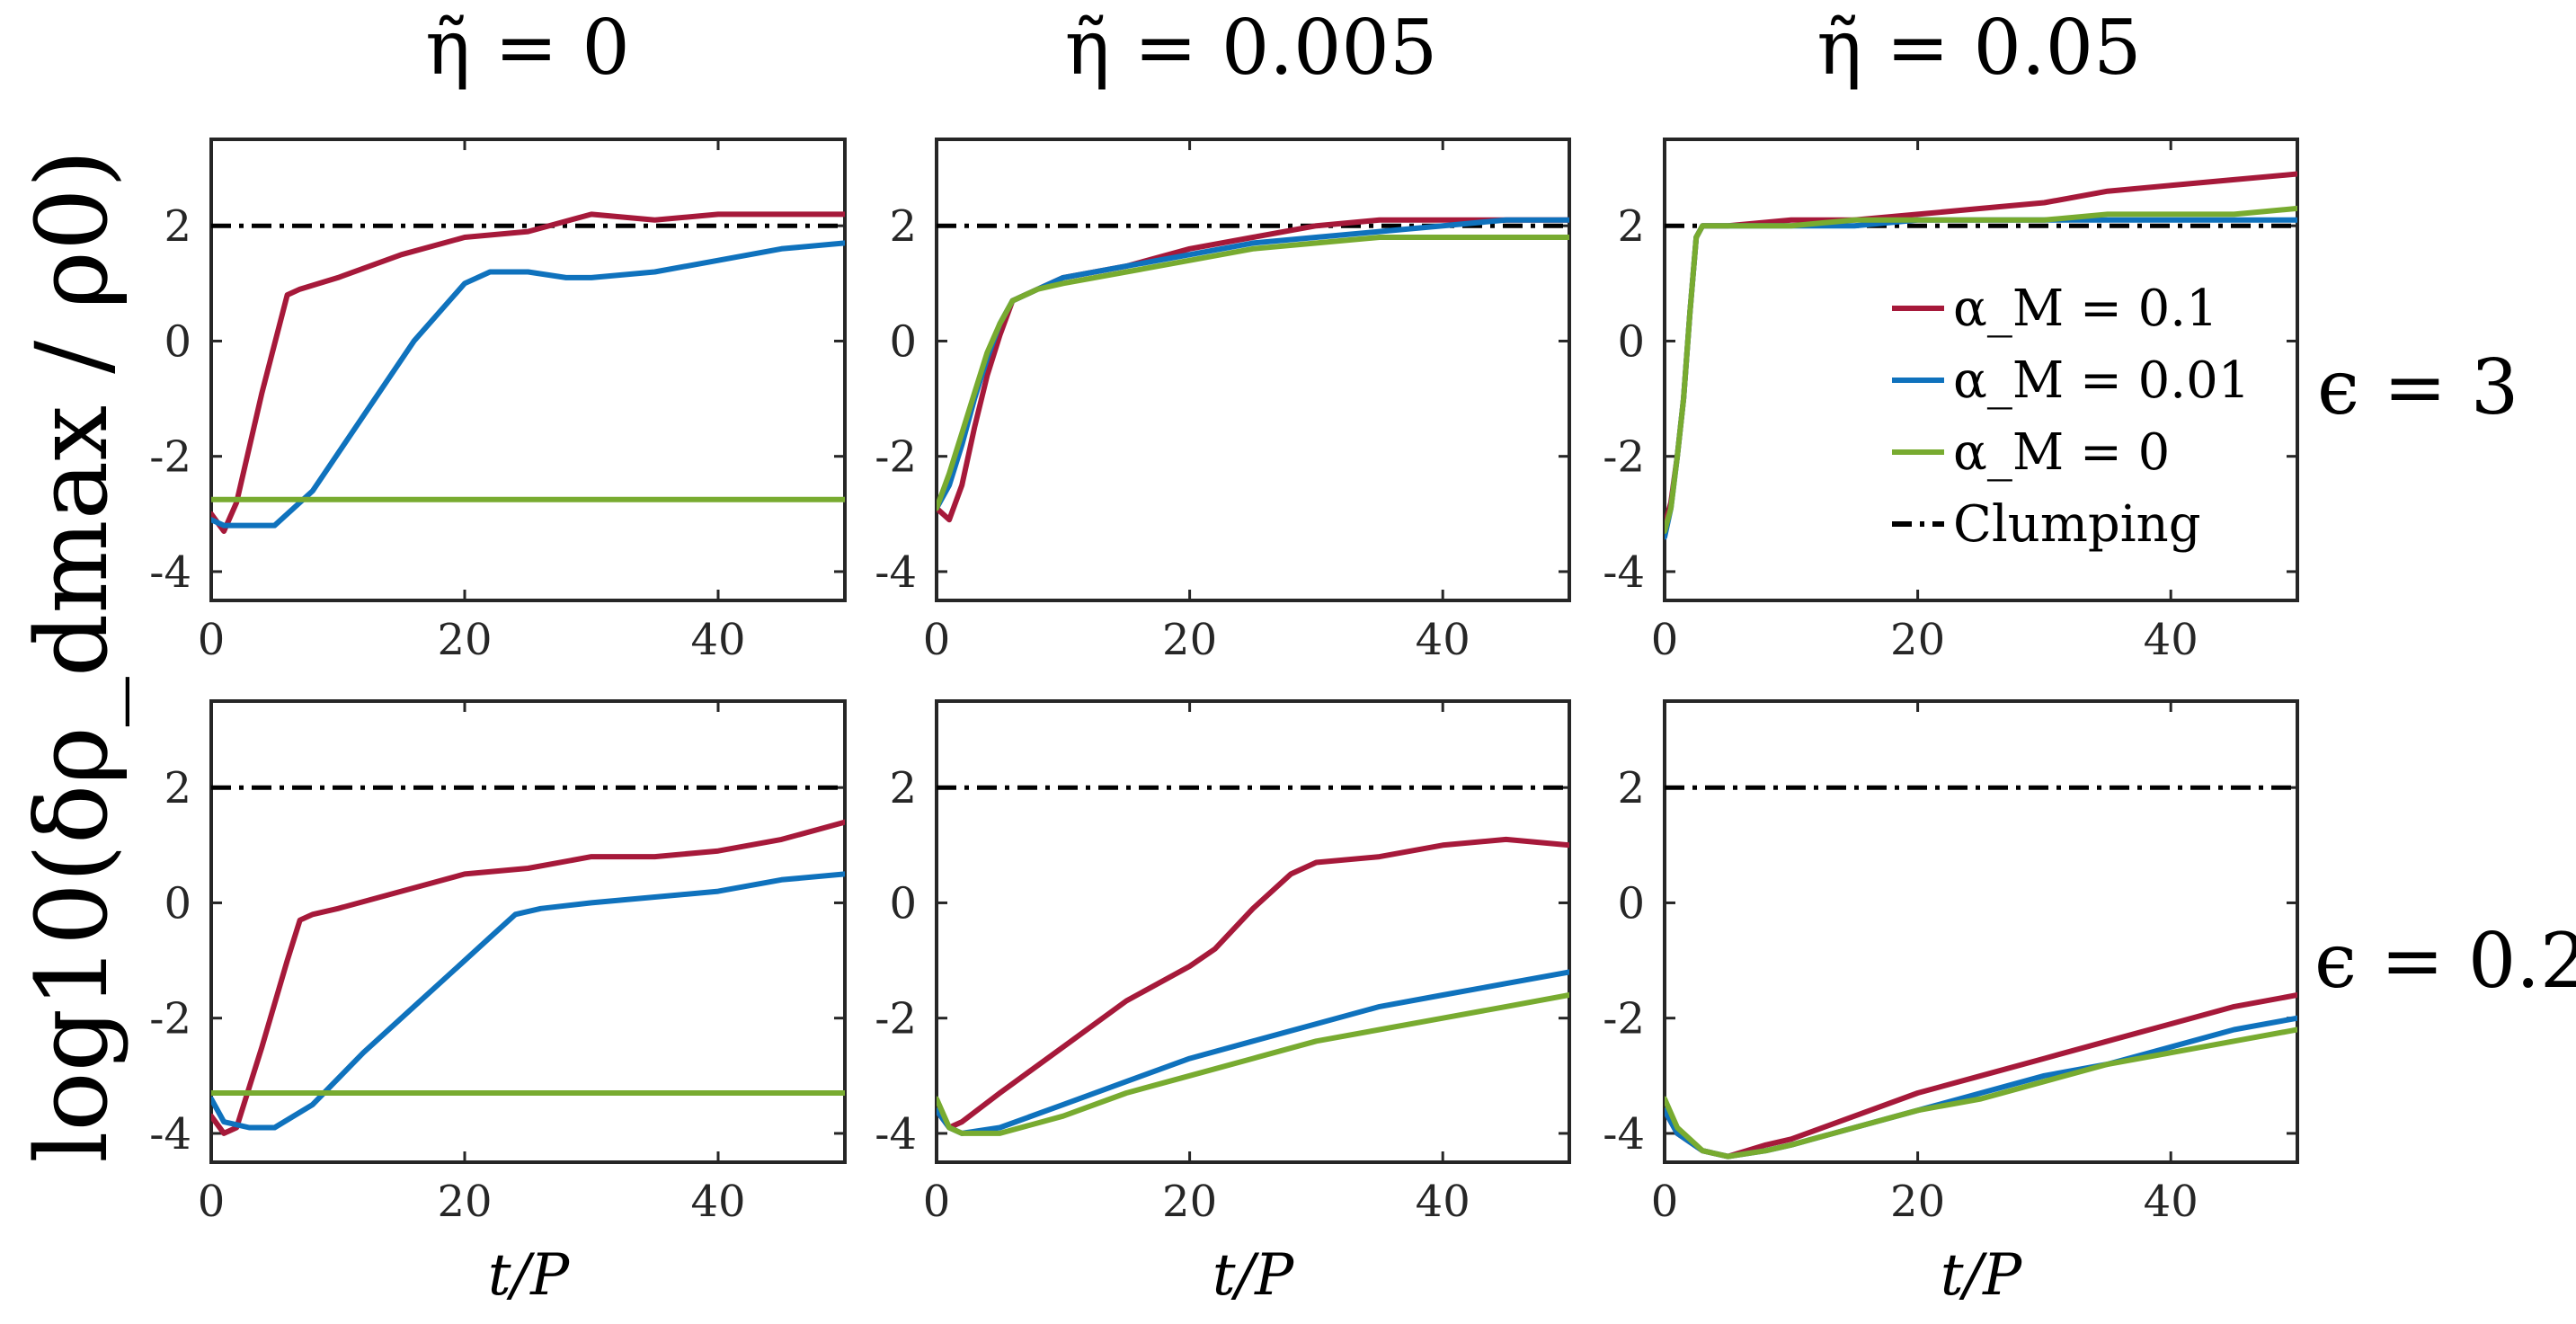 This screenshot has width=2576, height=1324. What do you see at coordinates (71, 656) in the screenshot?
I see `y-axis-label: log10(δρ_dmax / ρ0)` at bounding box center [71, 656].